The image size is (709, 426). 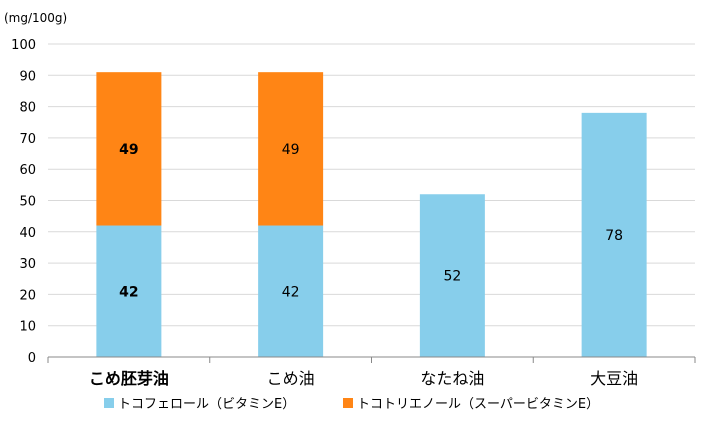 What do you see at coordinates (129, 378) in the screenshot?
I see `x-category-label: こめ胚芽油` at bounding box center [129, 378].